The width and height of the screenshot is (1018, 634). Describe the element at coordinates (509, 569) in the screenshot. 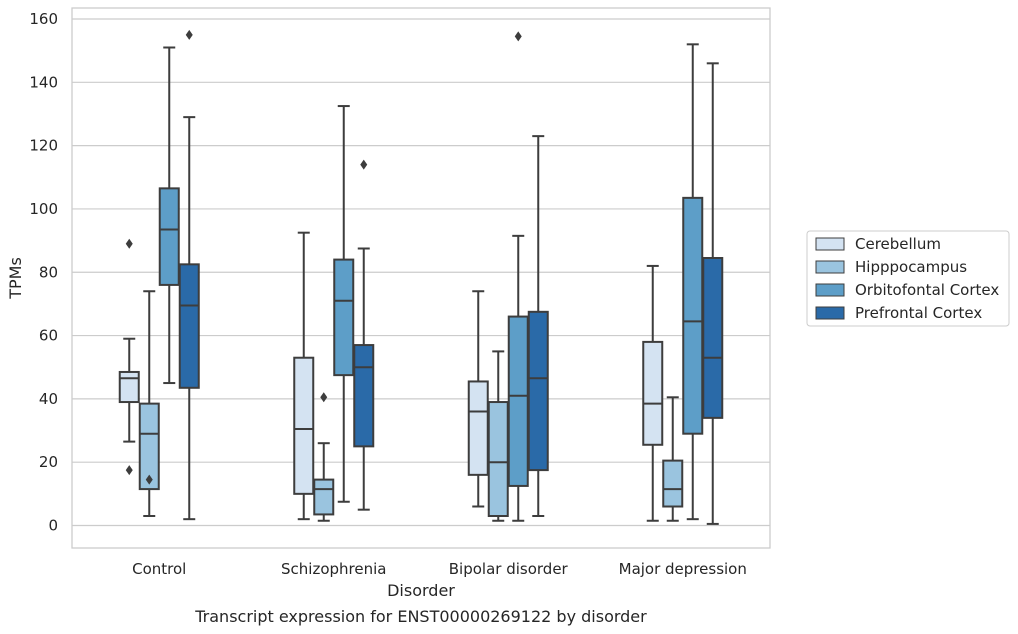

I see `x-tick-label: Bipolar disorder` at that location.